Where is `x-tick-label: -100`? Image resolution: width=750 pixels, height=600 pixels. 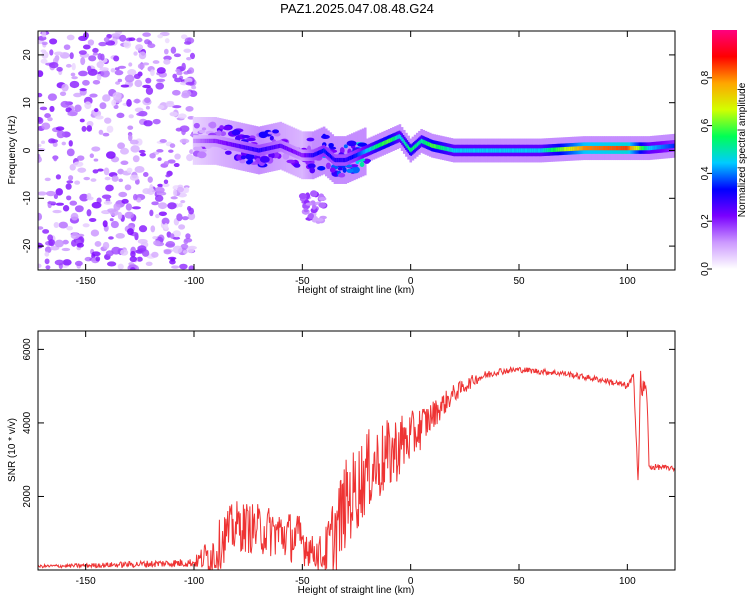 x-tick-label: -100 is located at coordinates (194, 281).